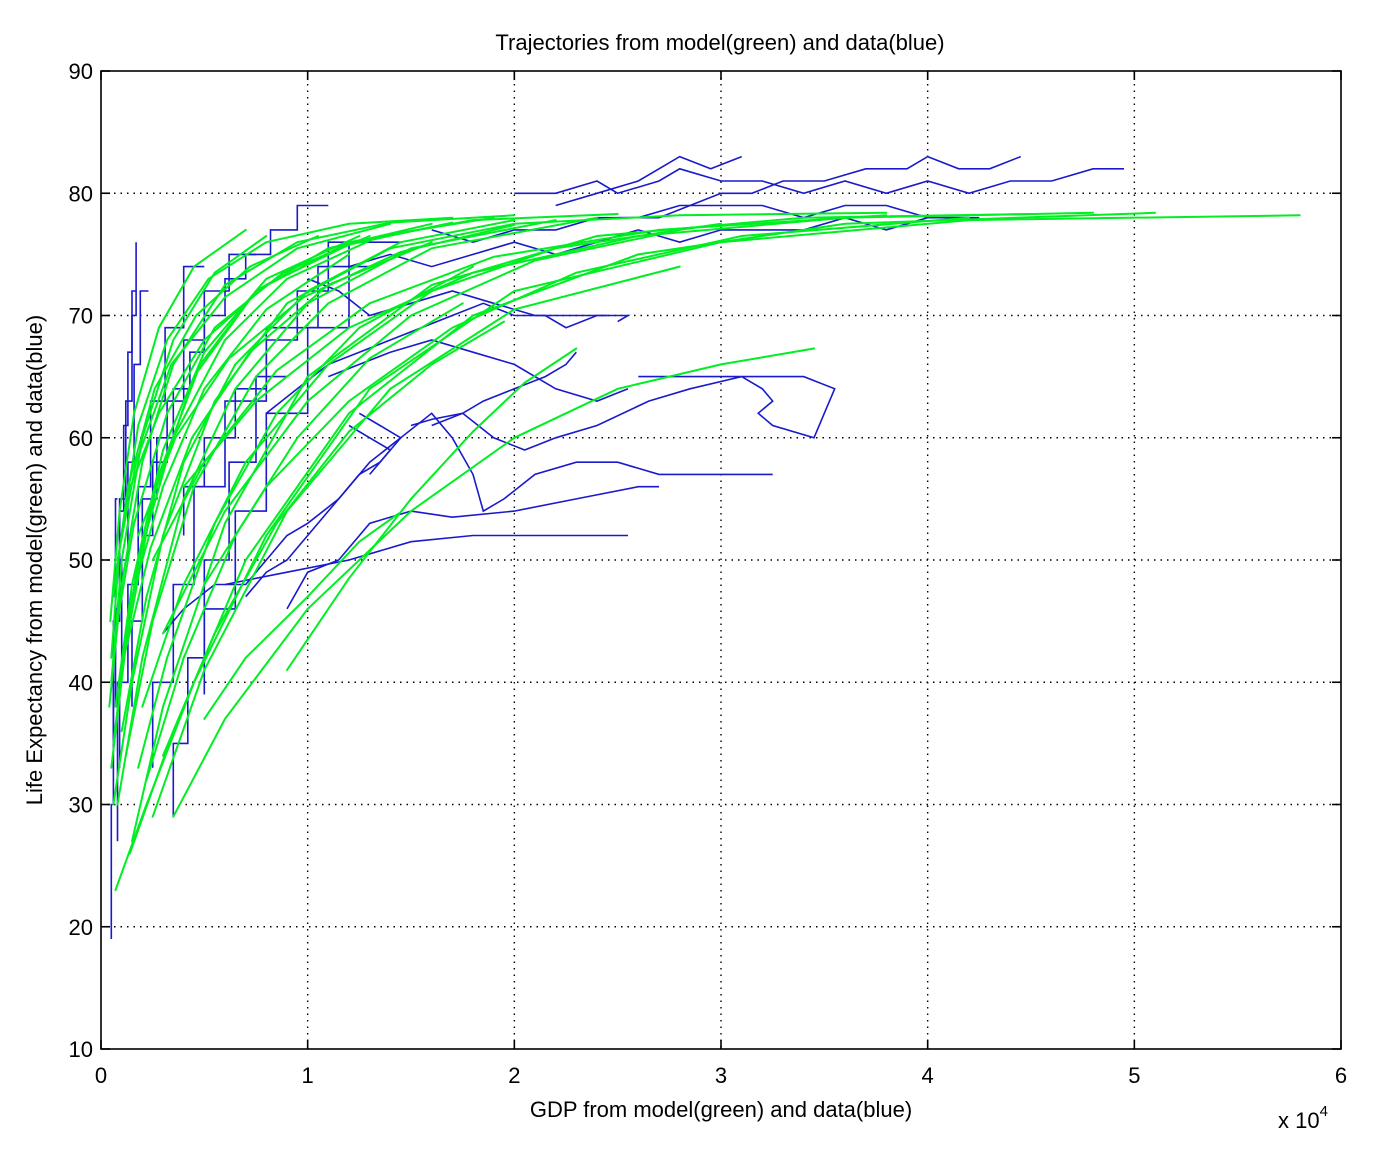 This screenshot has height=1154, width=1373. I want to click on y-tick-label: 40, so click(81, 682).